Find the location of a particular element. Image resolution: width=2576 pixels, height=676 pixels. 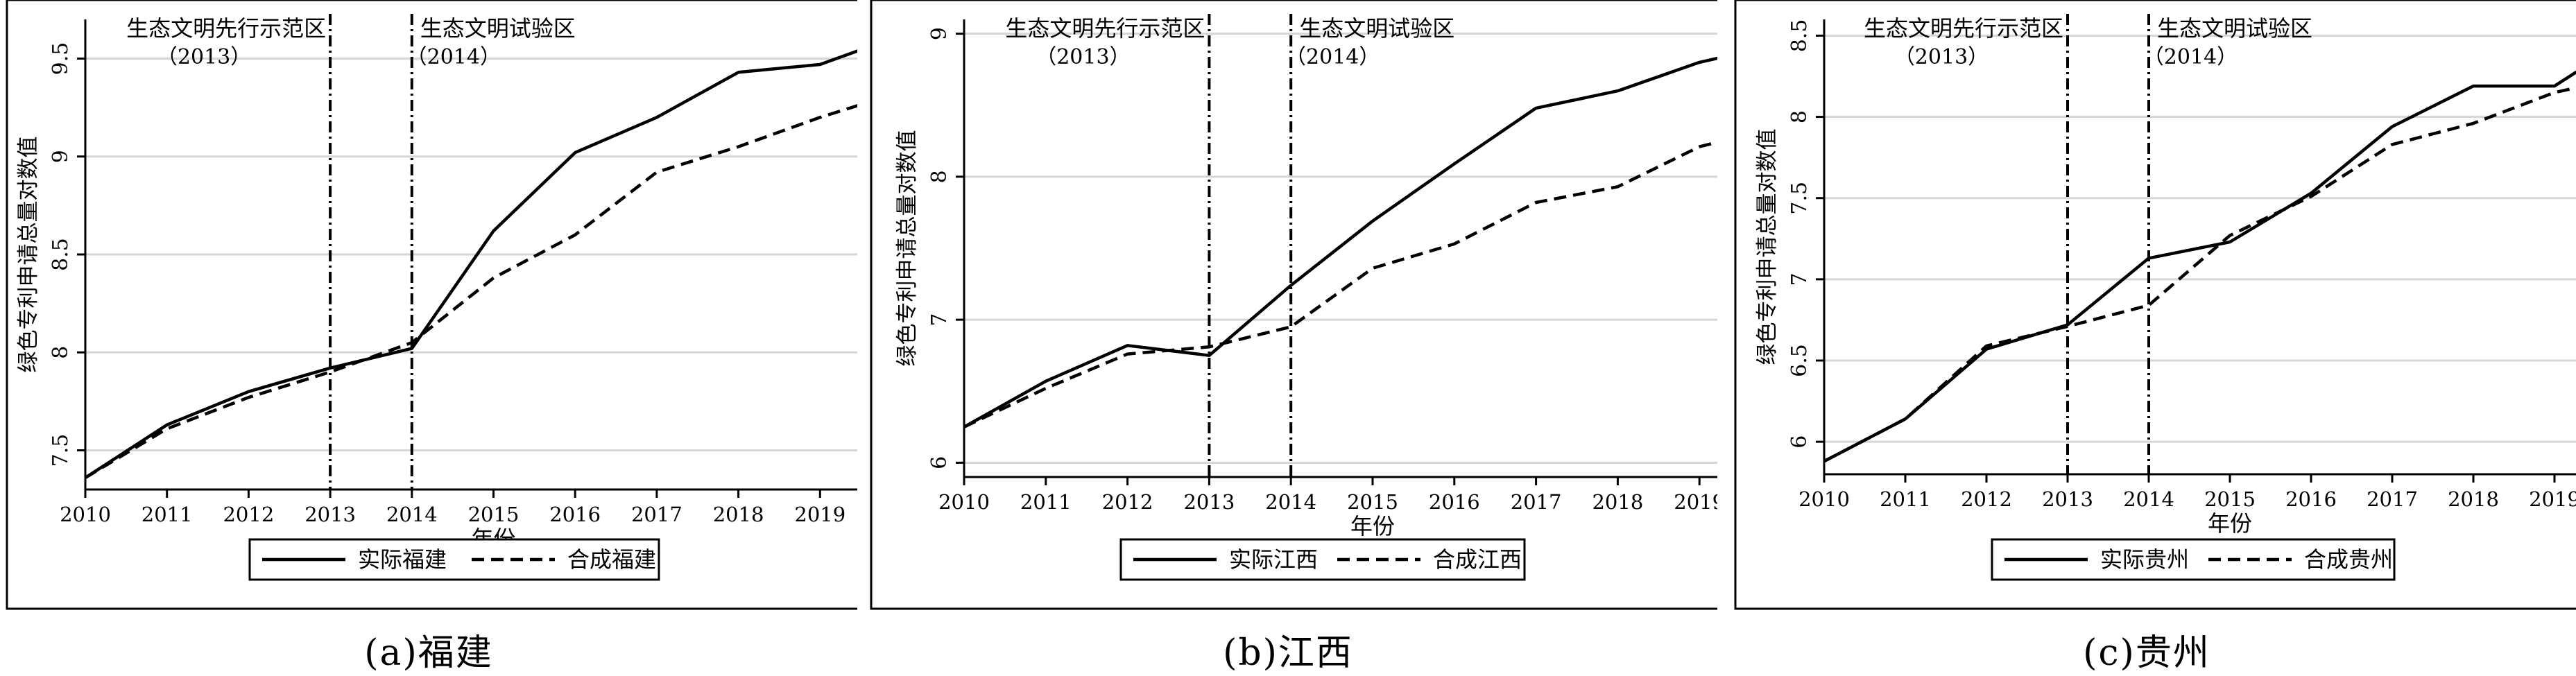

y-tick-label: 6.5 is located at coordinates (1799, 360).